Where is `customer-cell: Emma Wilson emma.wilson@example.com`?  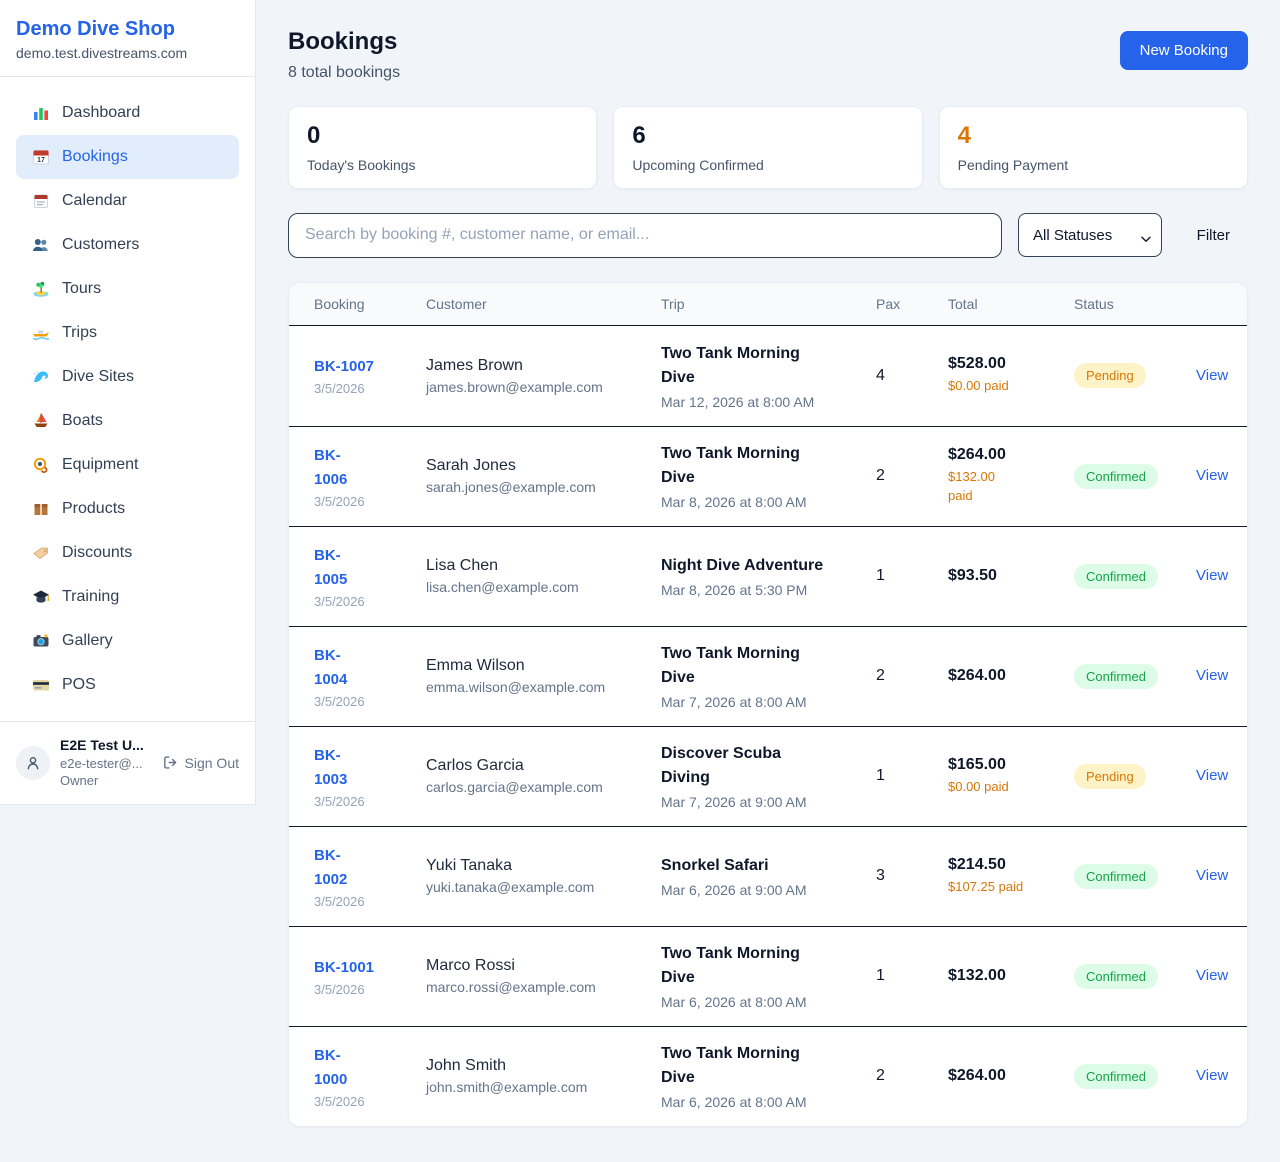
customer-cell: Emma Wilson emma.wilson@example.com is located at coordinates (543, 676).